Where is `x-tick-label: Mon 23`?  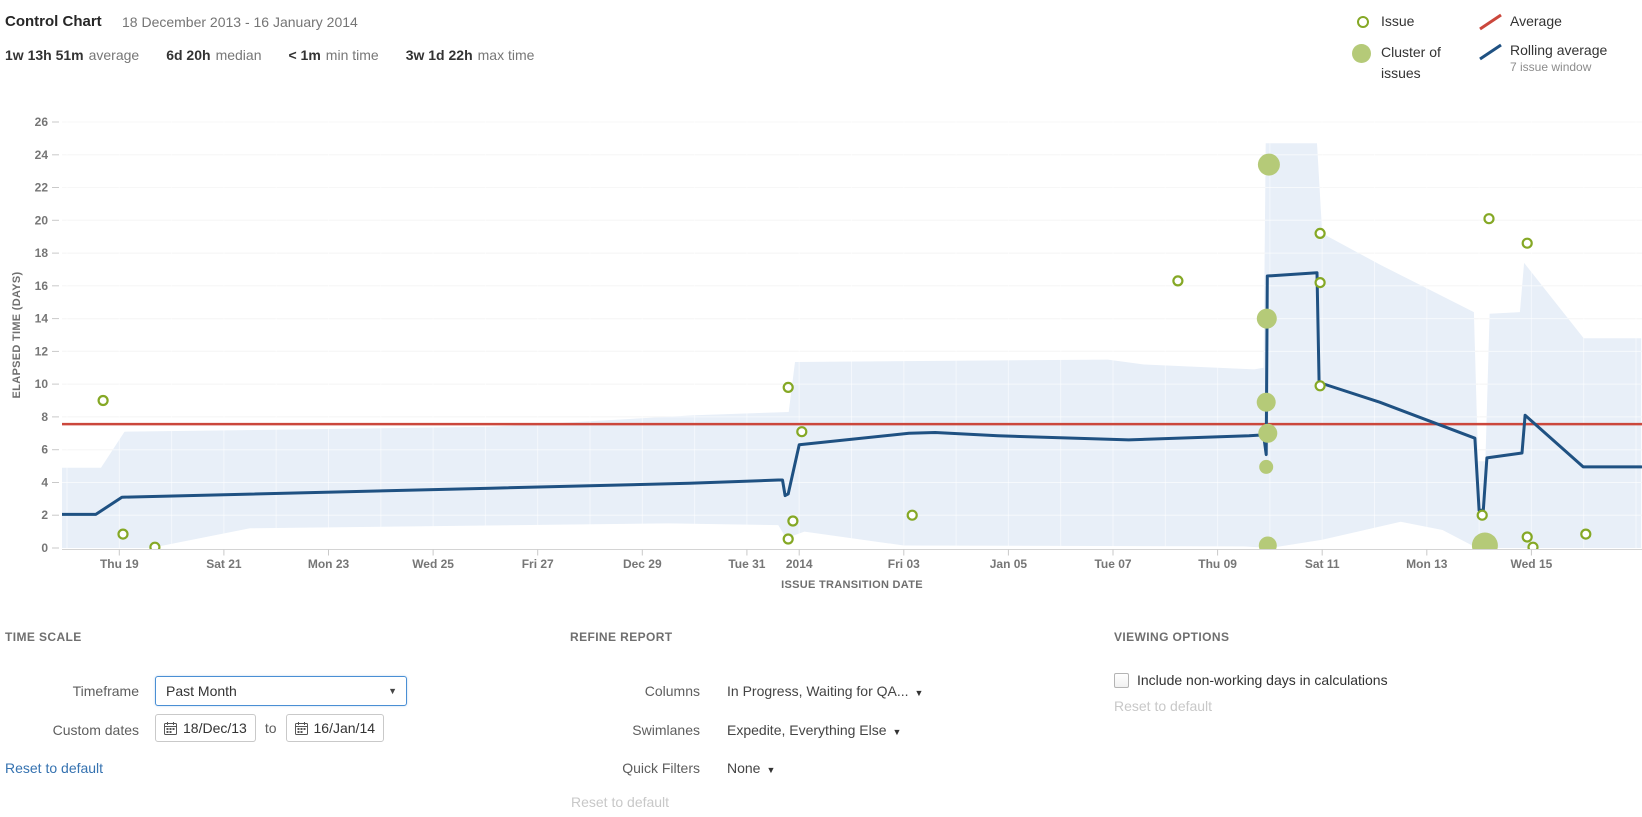
x-tick-label: Mon 23 is located at coordinates (329, 564).